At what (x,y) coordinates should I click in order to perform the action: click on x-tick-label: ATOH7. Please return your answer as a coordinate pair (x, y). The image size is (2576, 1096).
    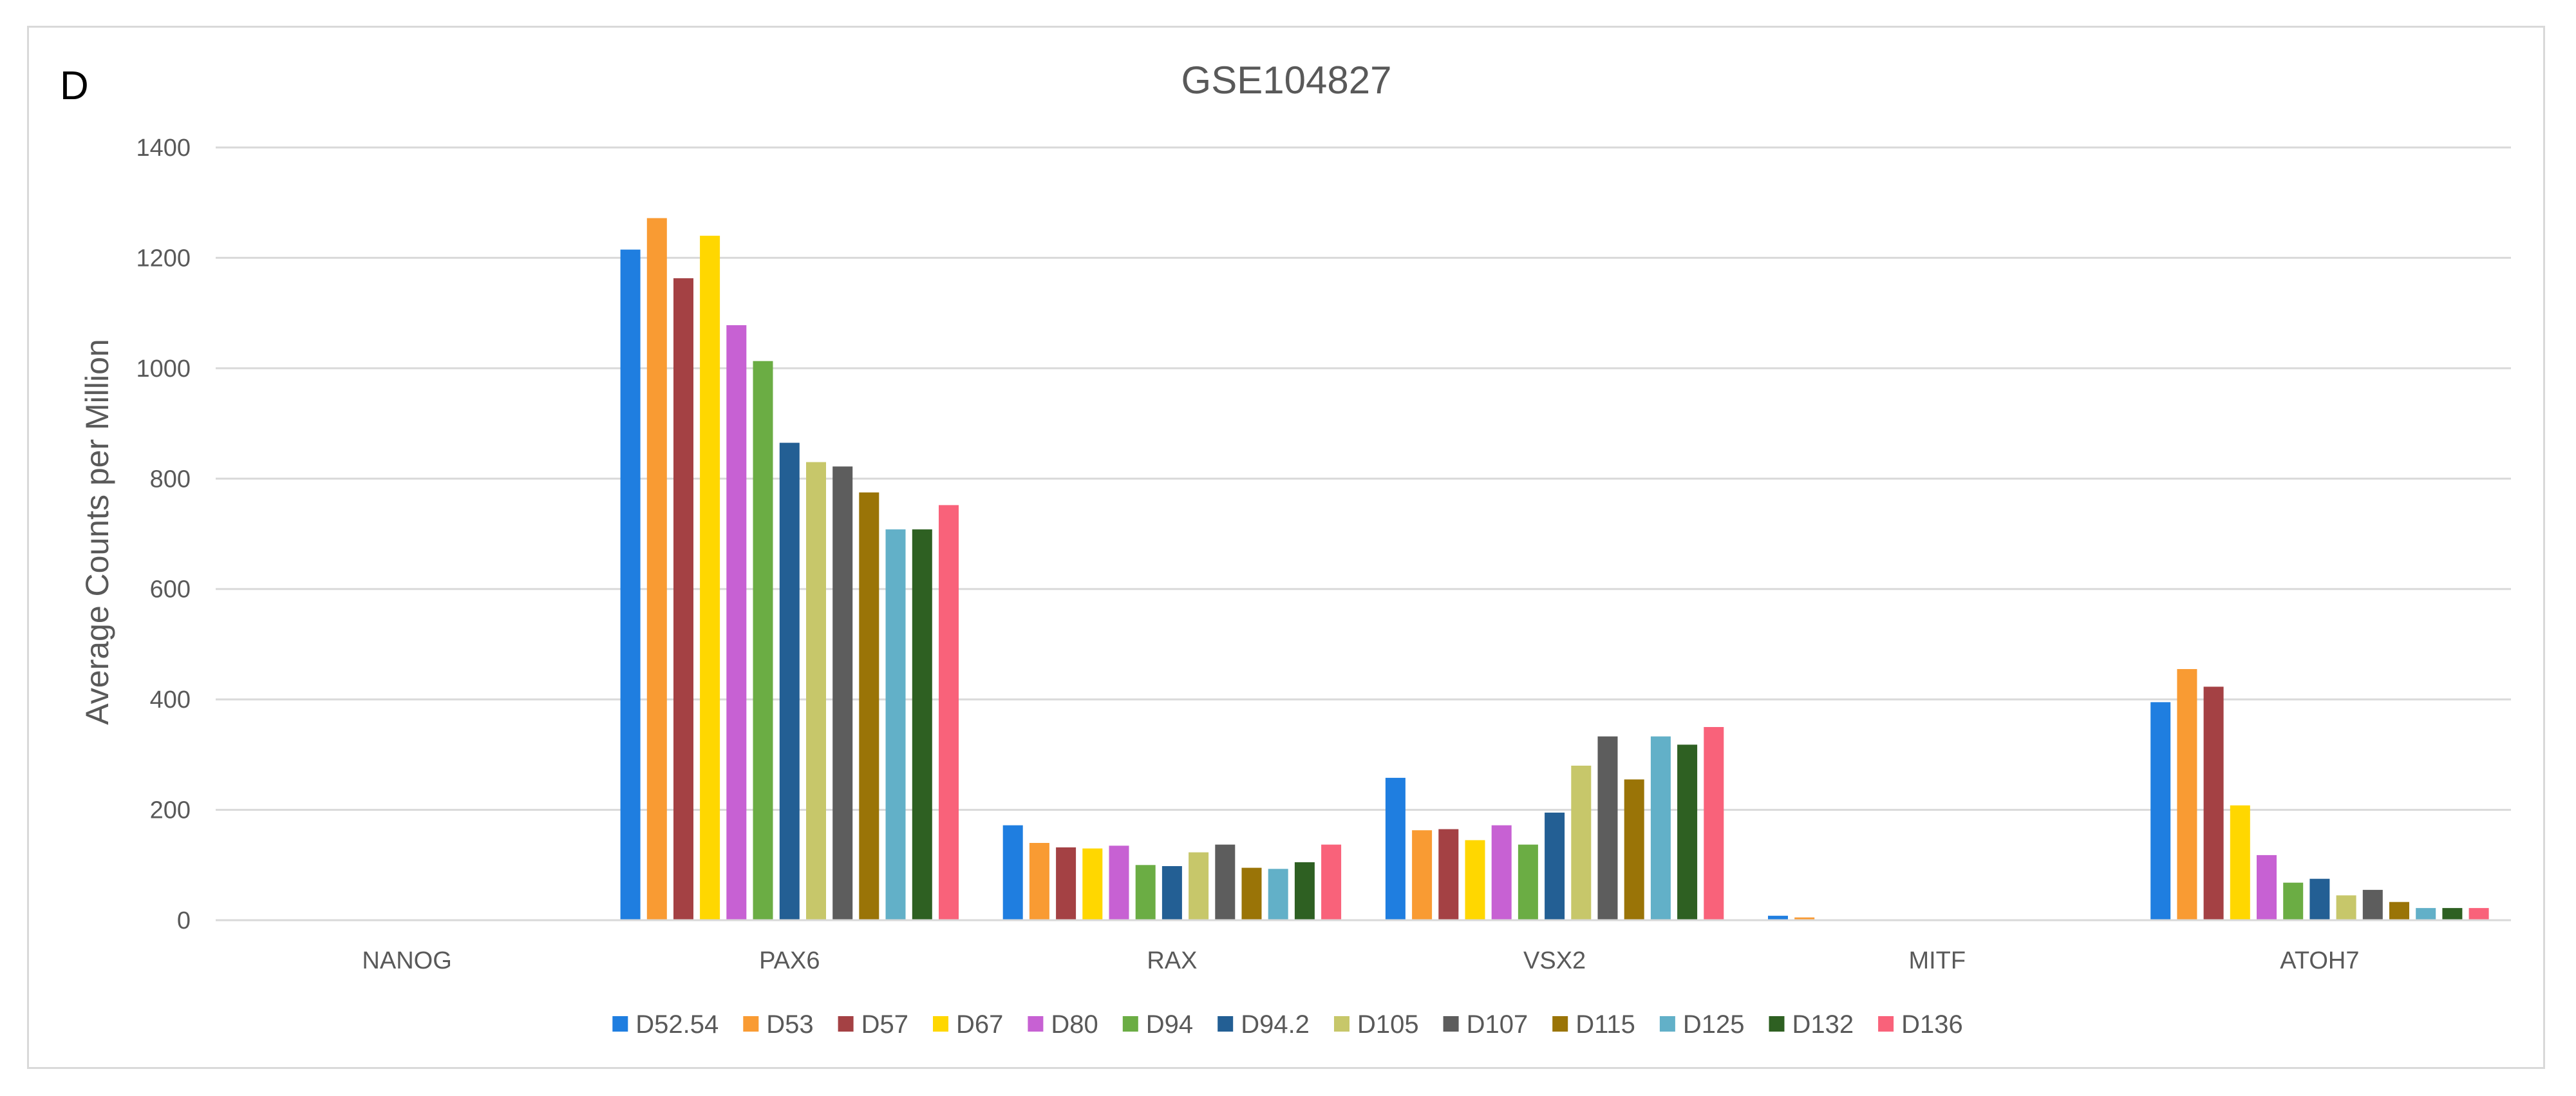
    Looking at the image, I should click on (2319, 960).